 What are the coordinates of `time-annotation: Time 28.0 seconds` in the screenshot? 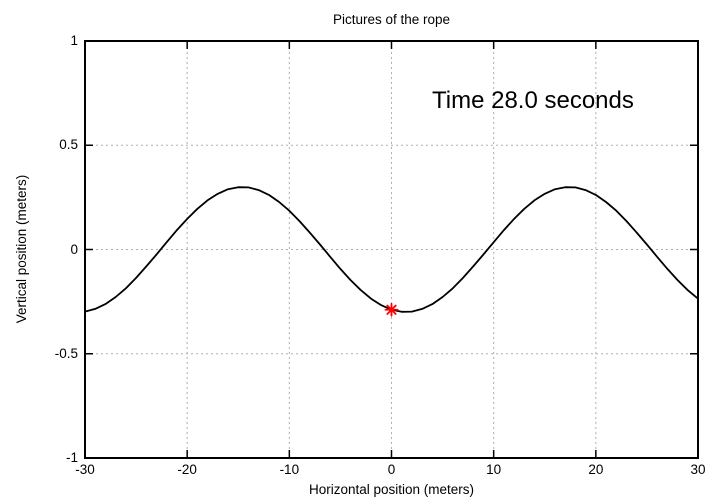 It's located at (533, 100).